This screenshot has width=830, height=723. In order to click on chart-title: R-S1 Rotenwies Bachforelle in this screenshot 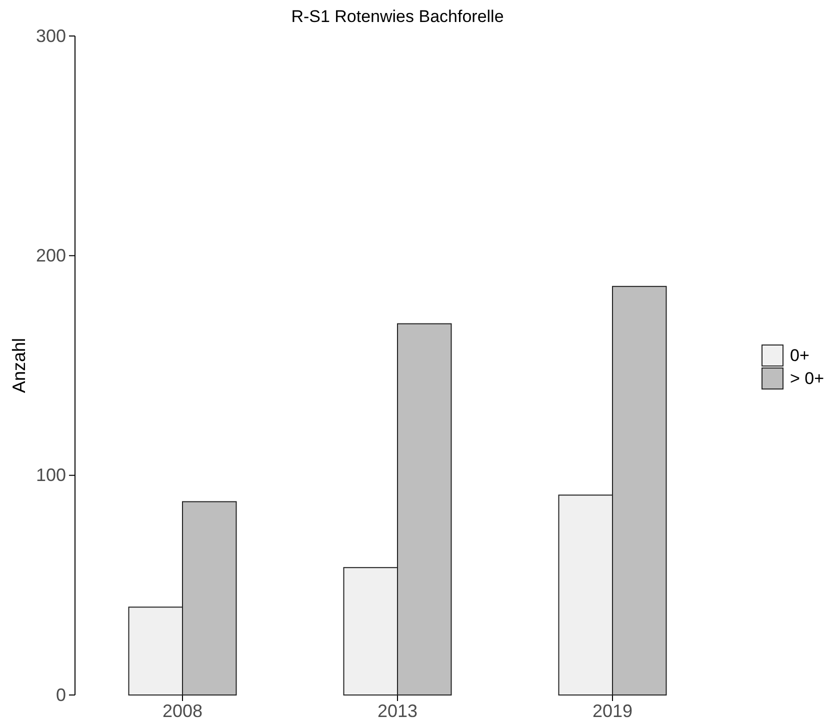, I will do `click(397, 16)`.